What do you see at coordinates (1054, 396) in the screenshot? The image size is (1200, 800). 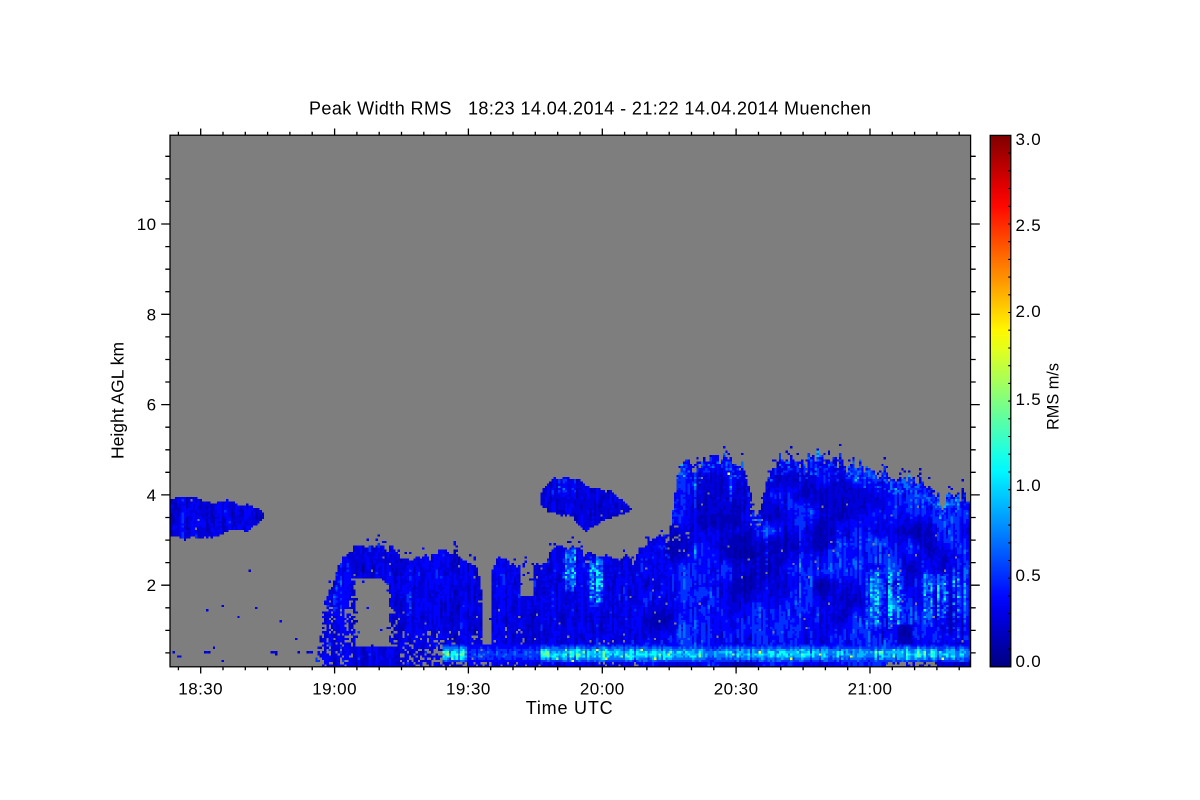 I see `svg-text: RMS m/s` at bounding box center [1054, 396].